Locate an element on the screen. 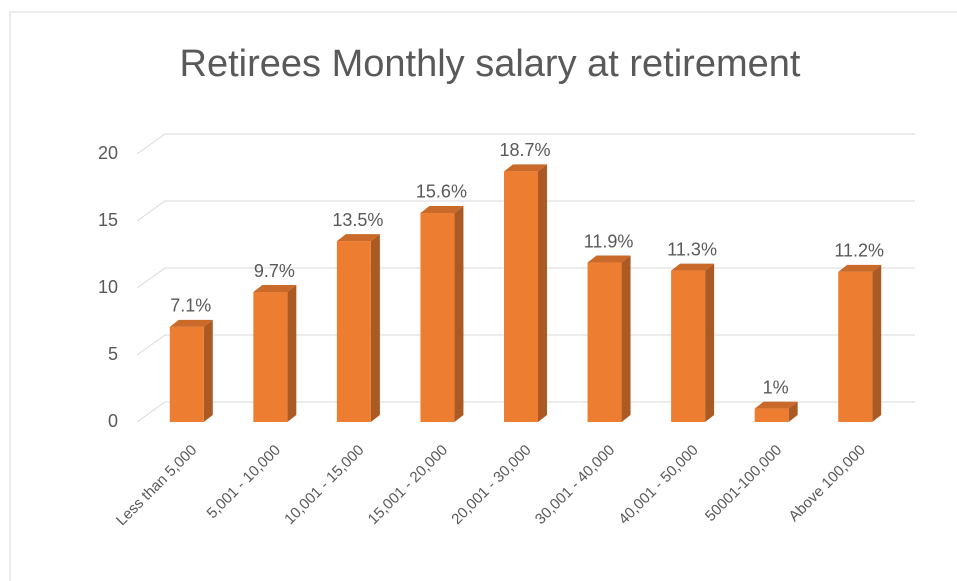 The image size is (957, 581). y-tick-label: 20 is located at coordinates (108, 153).